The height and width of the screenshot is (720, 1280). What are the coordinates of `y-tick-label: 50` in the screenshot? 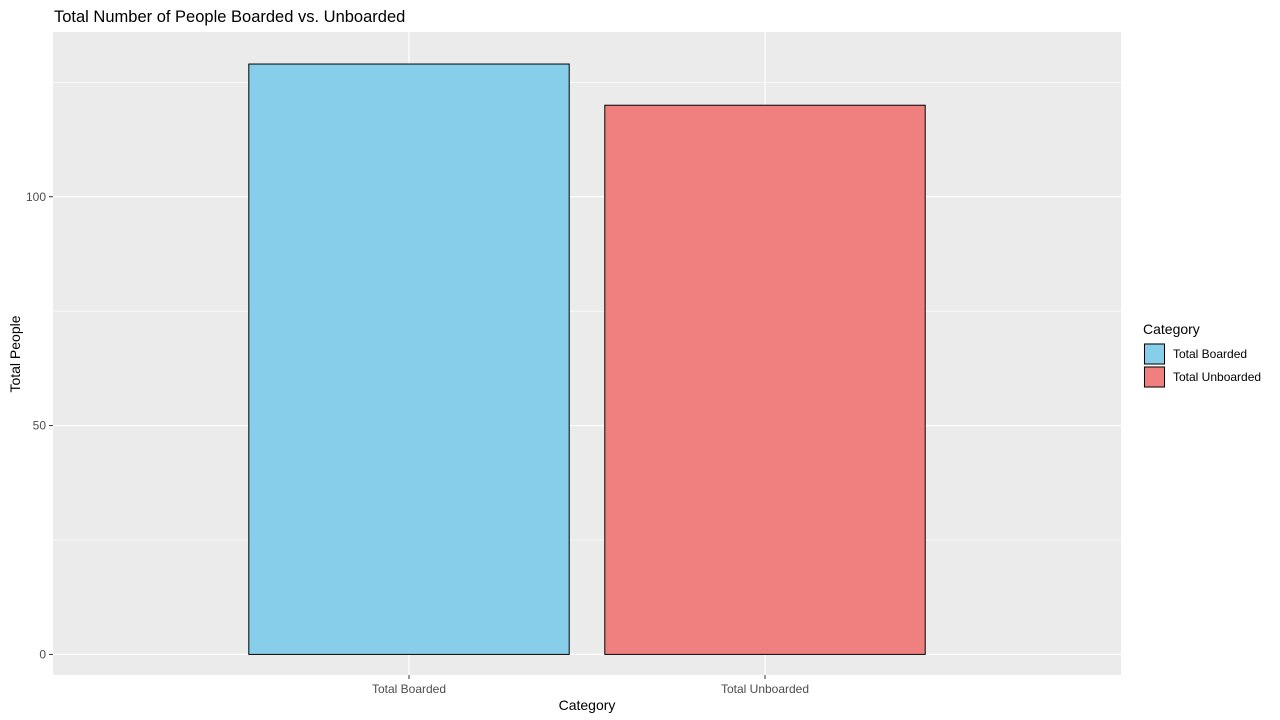 It's located at (40, 426).